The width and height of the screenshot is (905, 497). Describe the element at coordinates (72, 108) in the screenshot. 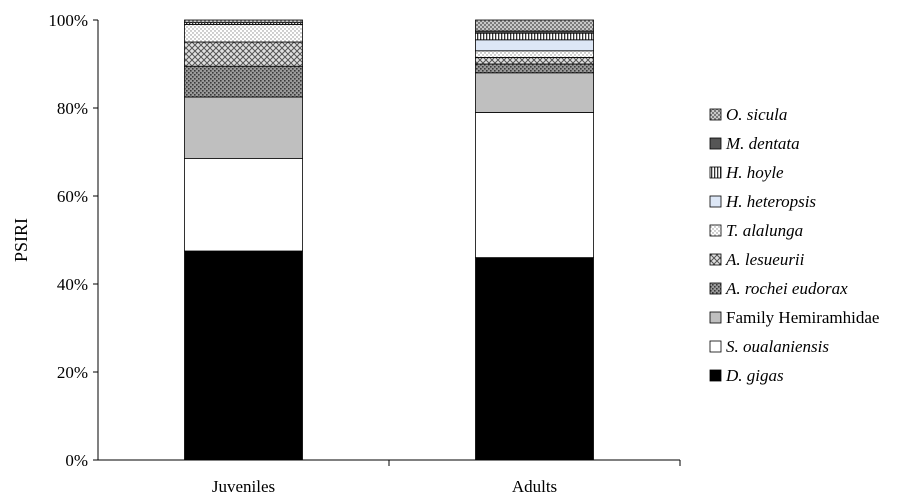

I see `y-tick-label: 80%` at that location.